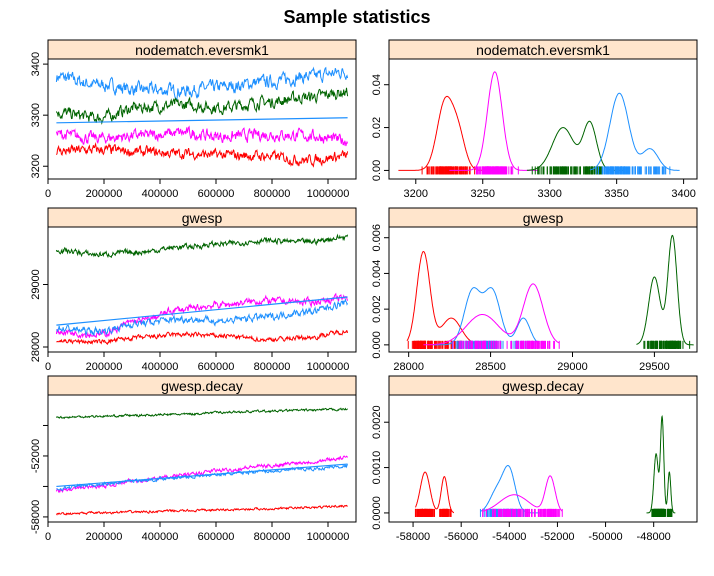 The height and width of the screenshot is (576, 714). I want to click on y-tick-label: 0.0010, so click(377, 468).